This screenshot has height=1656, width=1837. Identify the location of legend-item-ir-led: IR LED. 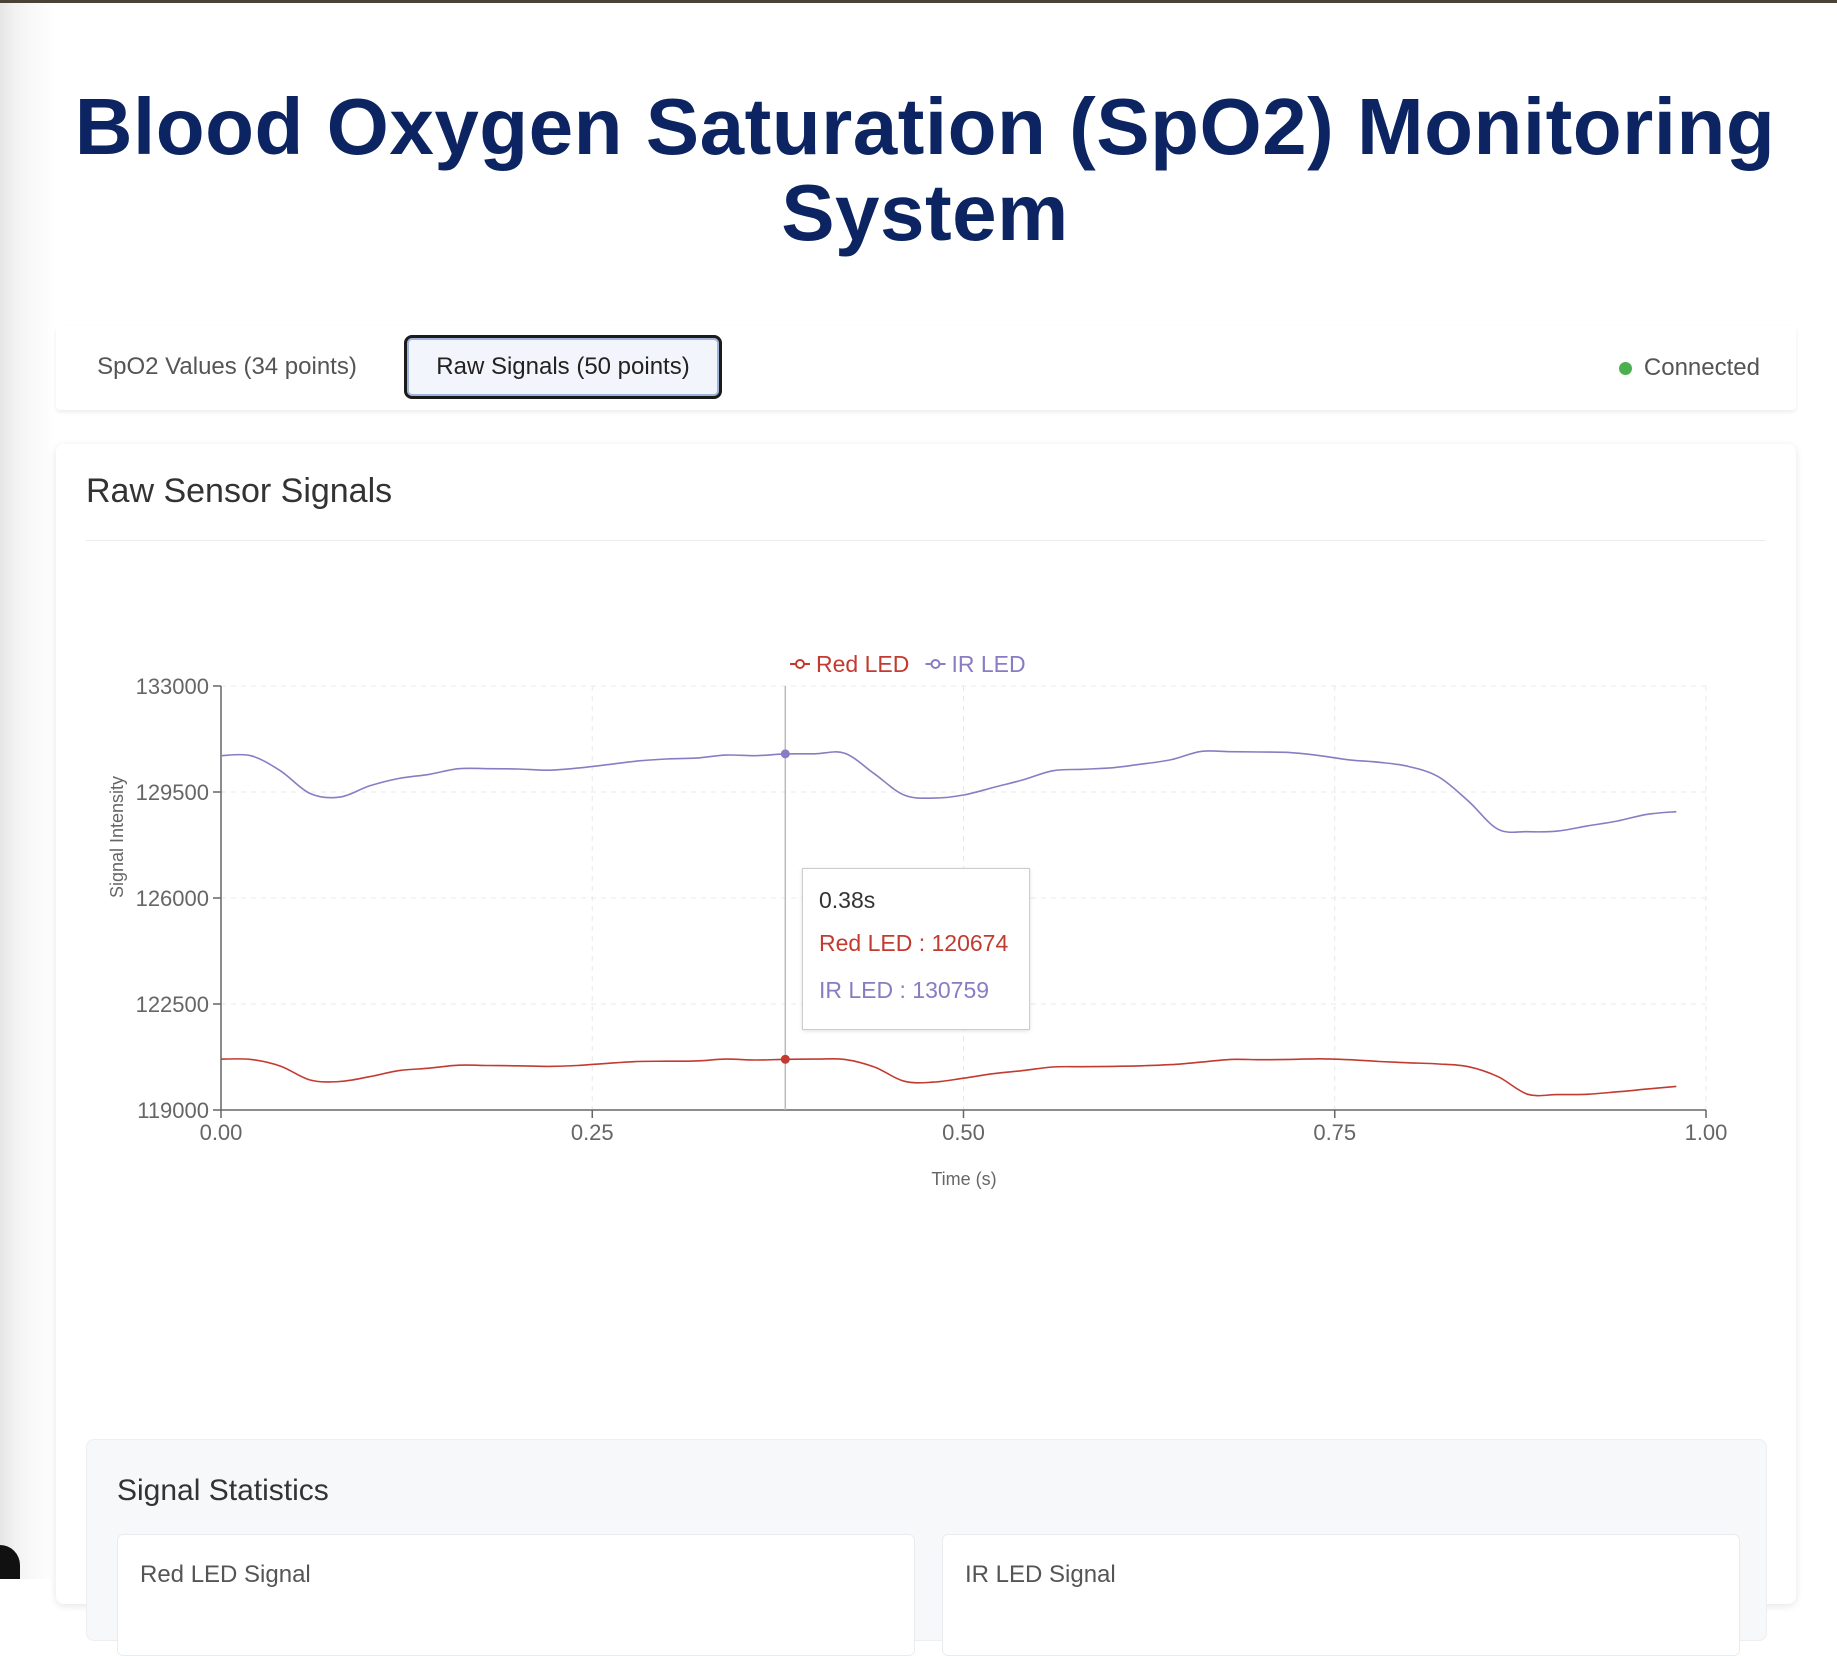
(975, 664).